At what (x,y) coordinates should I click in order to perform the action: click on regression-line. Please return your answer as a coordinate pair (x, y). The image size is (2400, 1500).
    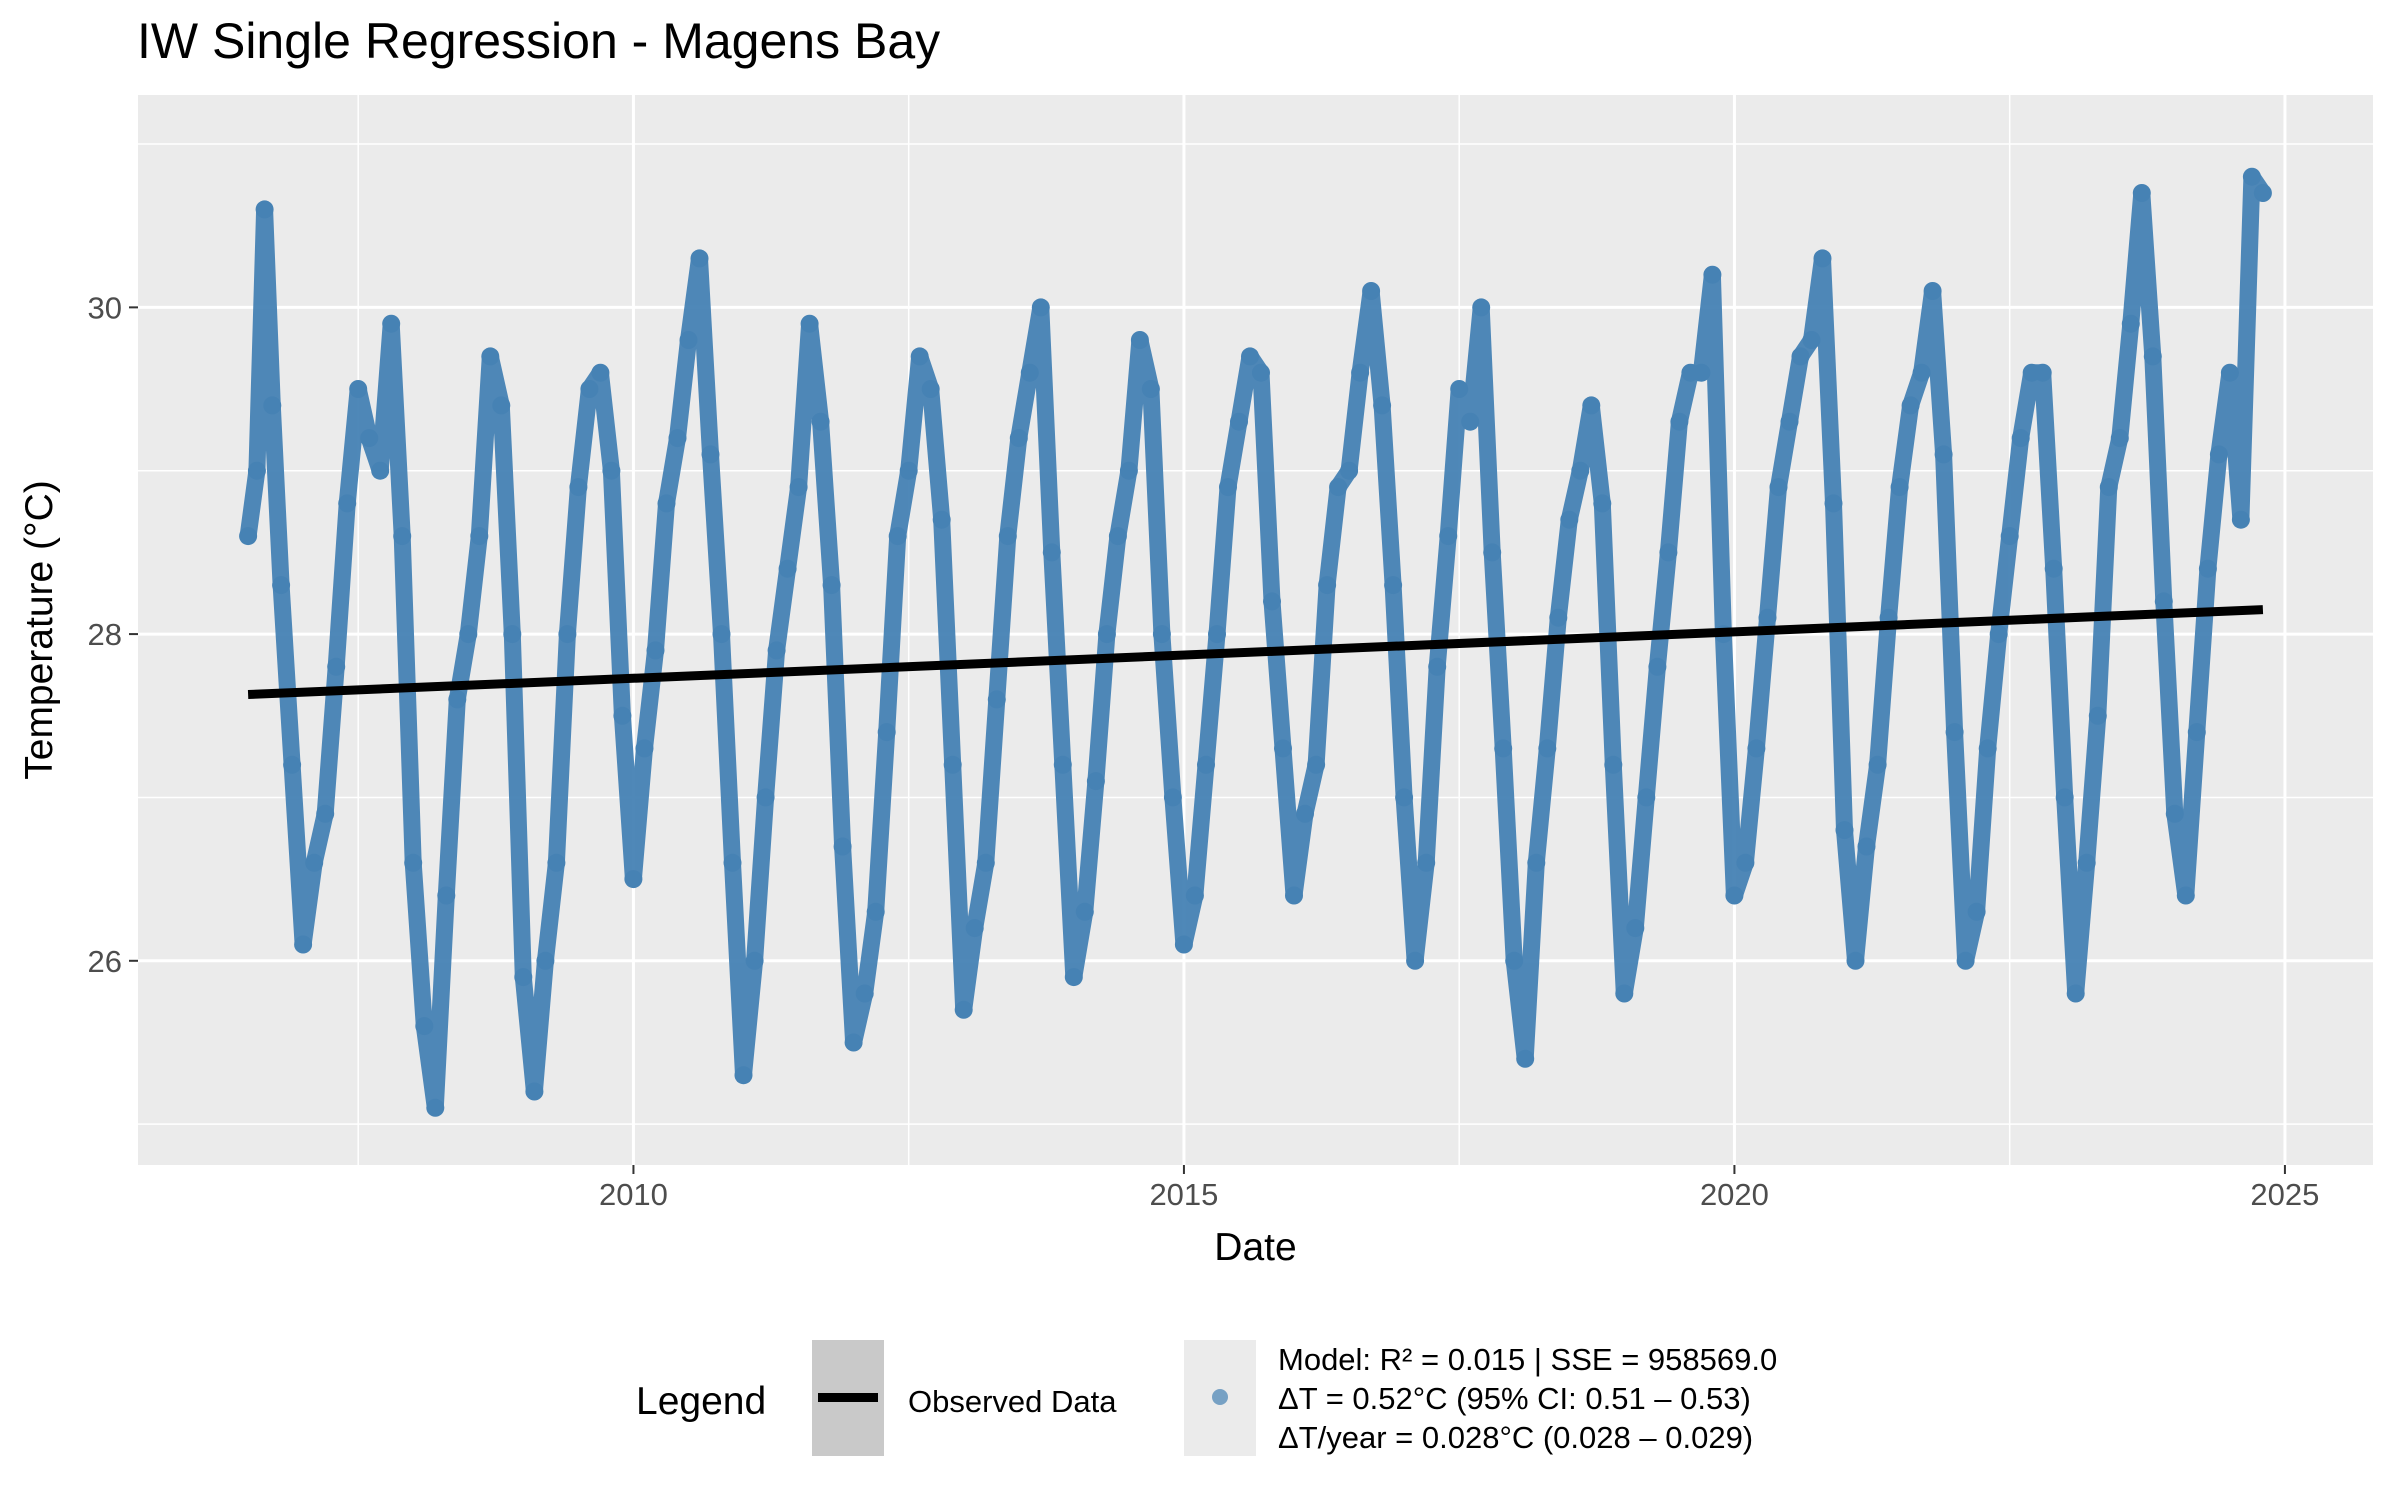
    Looking at the image, I should click on (1255, 652).